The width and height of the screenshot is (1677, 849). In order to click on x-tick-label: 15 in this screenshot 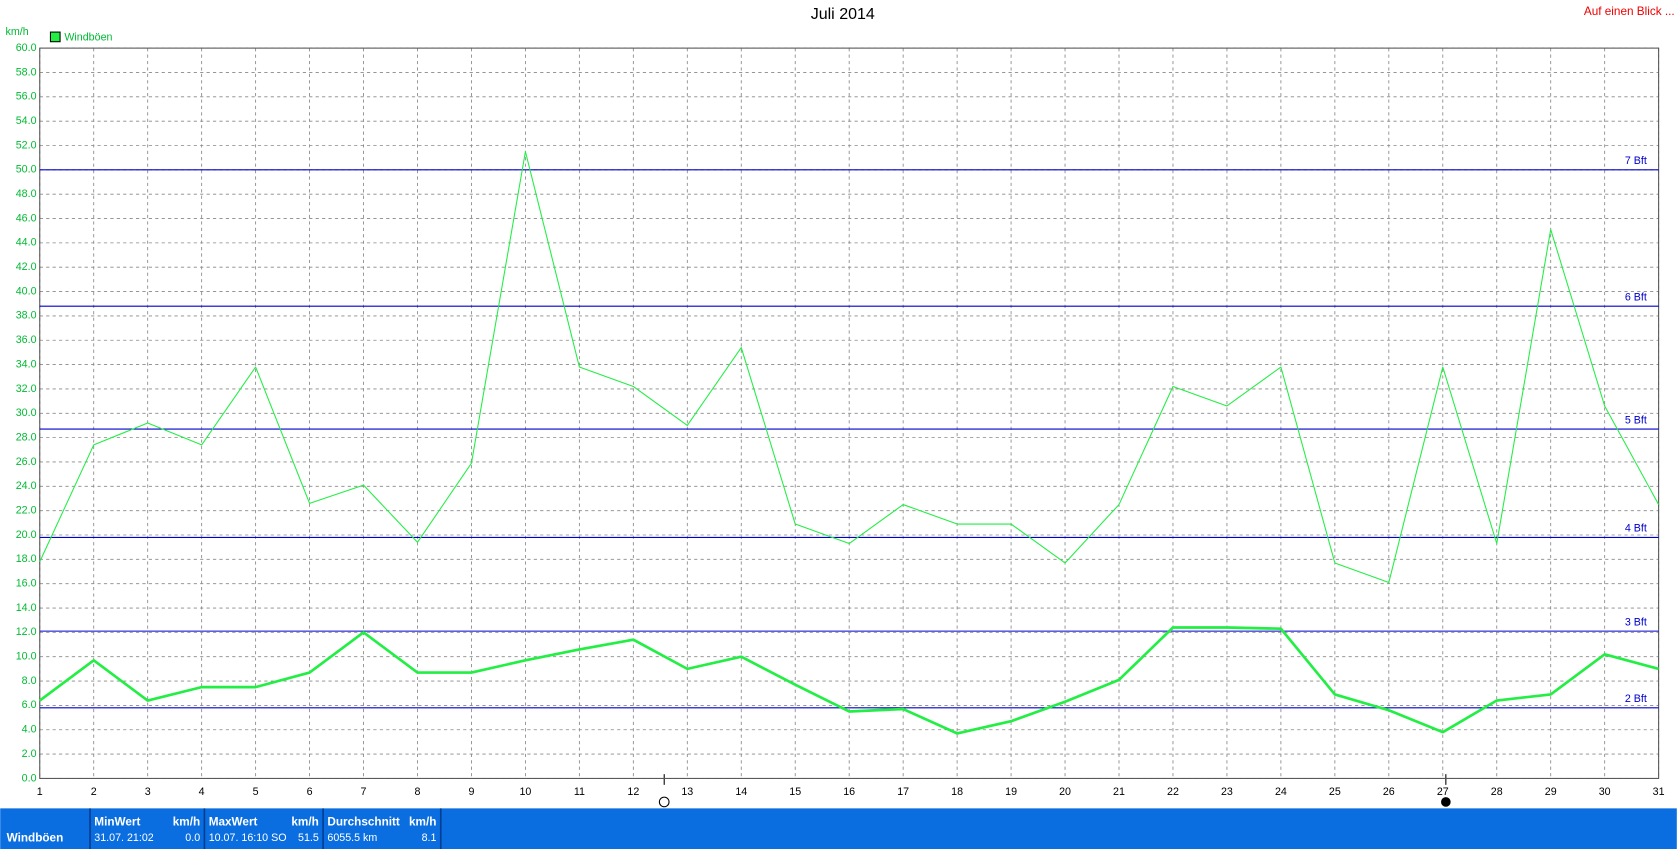, I will do `click(795, 792)`.